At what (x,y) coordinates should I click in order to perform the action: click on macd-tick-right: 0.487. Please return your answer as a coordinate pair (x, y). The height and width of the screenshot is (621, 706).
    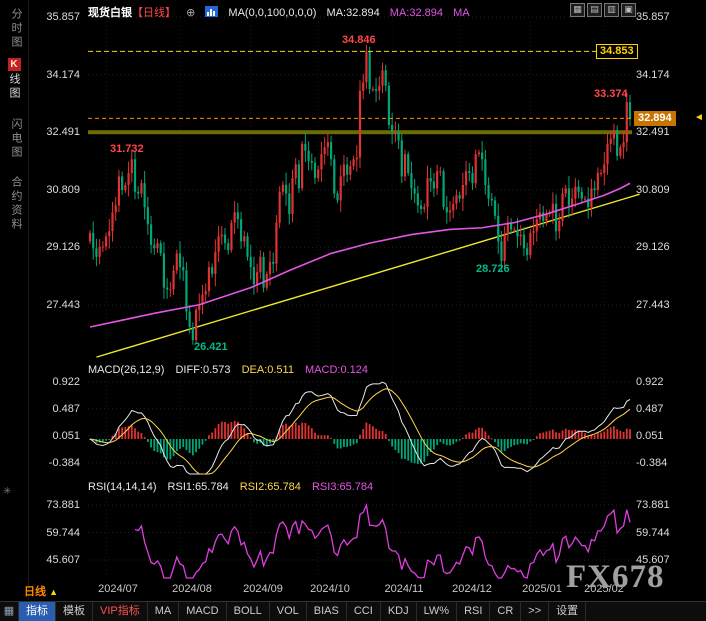
    Looking at the image, I should click on (650, 409).